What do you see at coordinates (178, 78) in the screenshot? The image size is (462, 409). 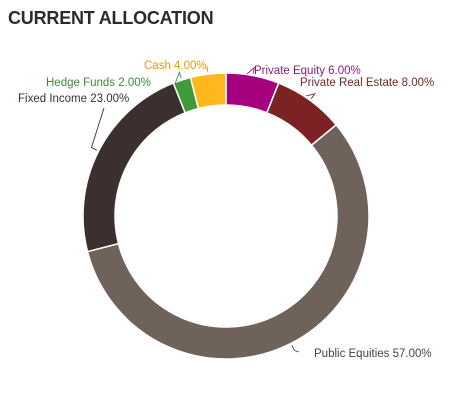 I see `leader-hedge-funds` at bounding box center [178, 78].